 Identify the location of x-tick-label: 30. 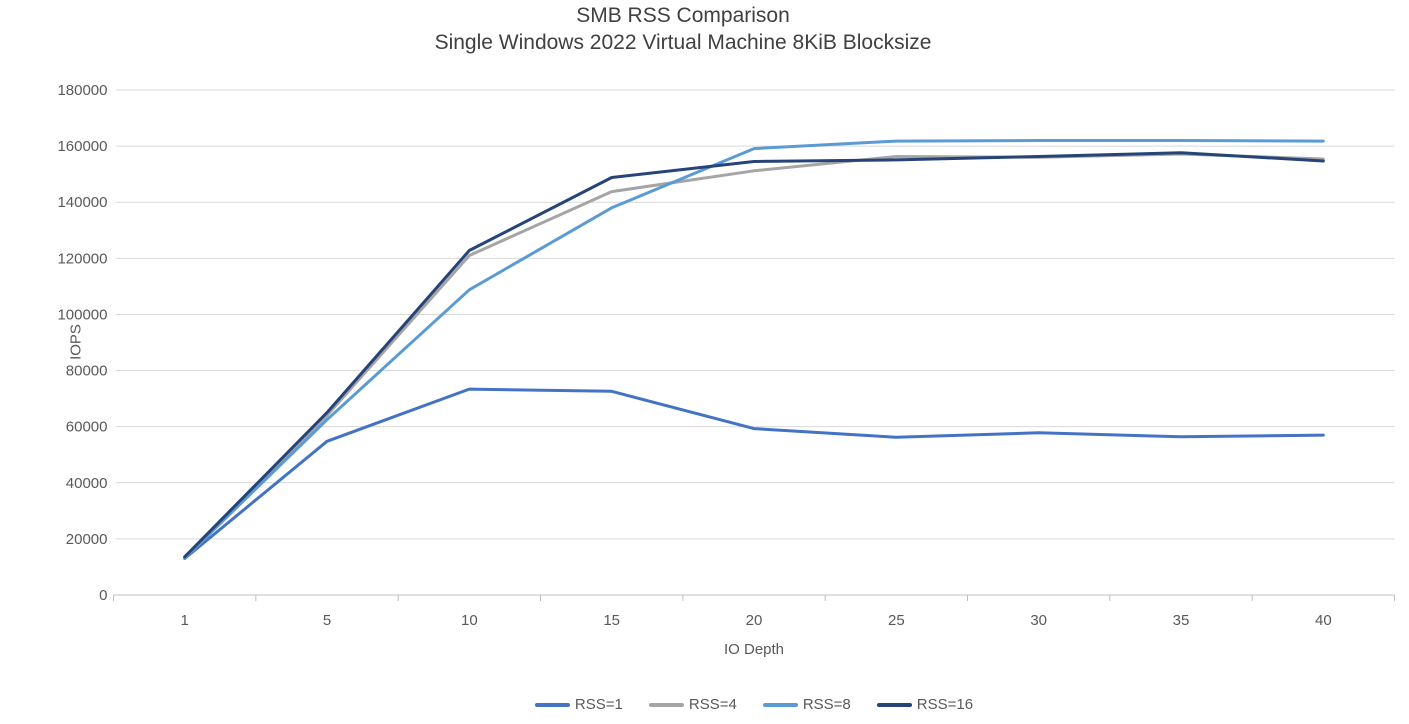
(1038, 620).